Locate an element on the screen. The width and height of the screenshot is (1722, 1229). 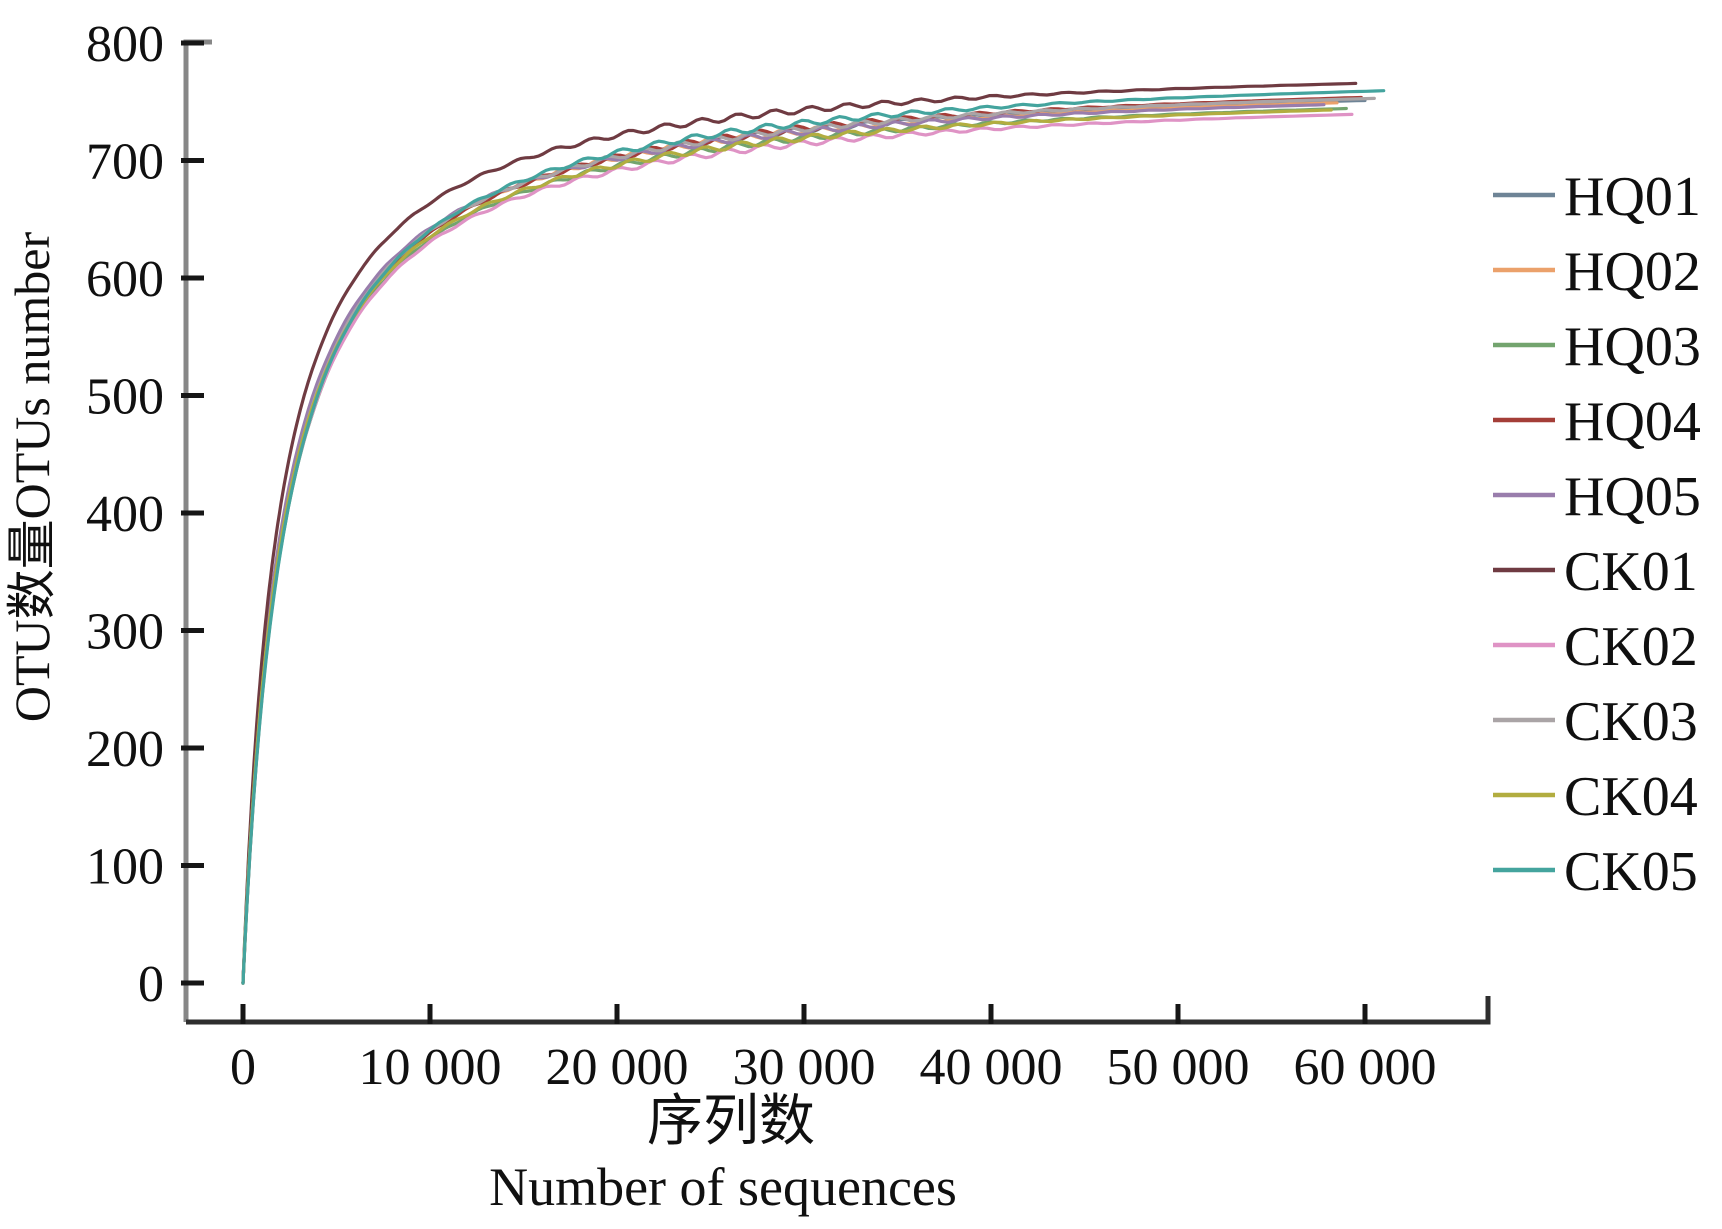
legend-item-HQ02: HQ02 is located at coordinates (1597, 272).